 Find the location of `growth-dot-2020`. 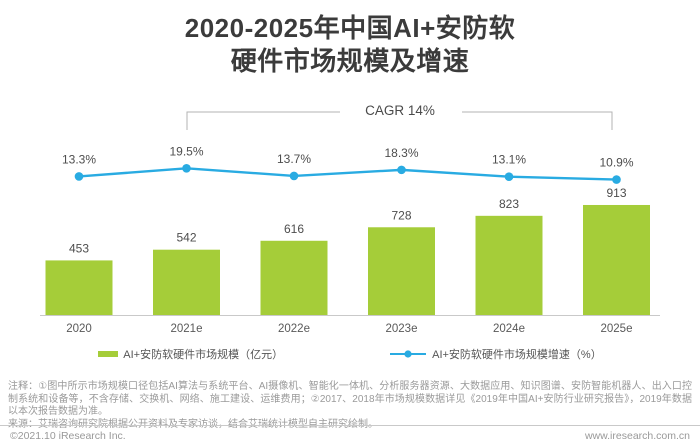

growth-dot-2020 is located at coordinates (79, 176).